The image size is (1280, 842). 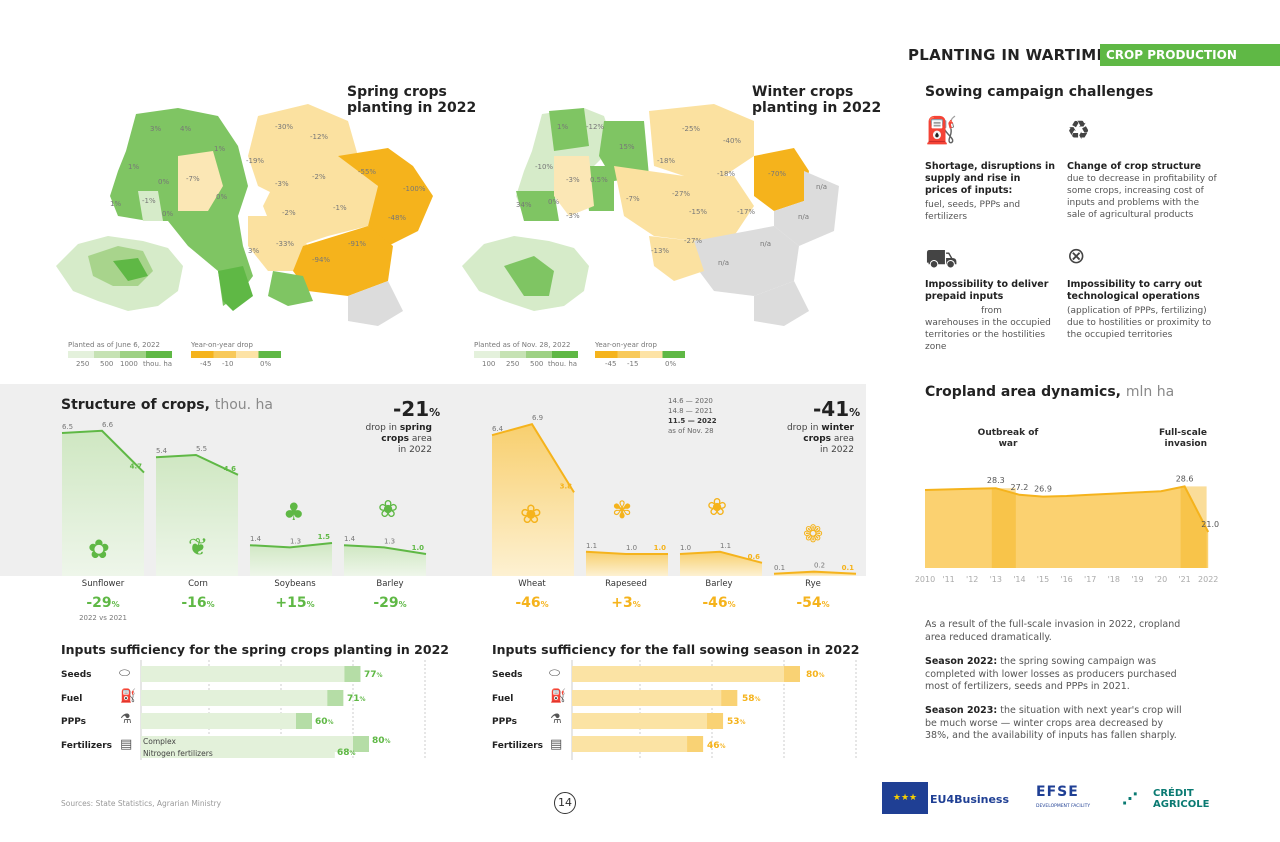 What do you see at coordinates (1066, 579) in the screenshot?
I see `cropland-x-tick: '16` at bounding box center [1066, 579].